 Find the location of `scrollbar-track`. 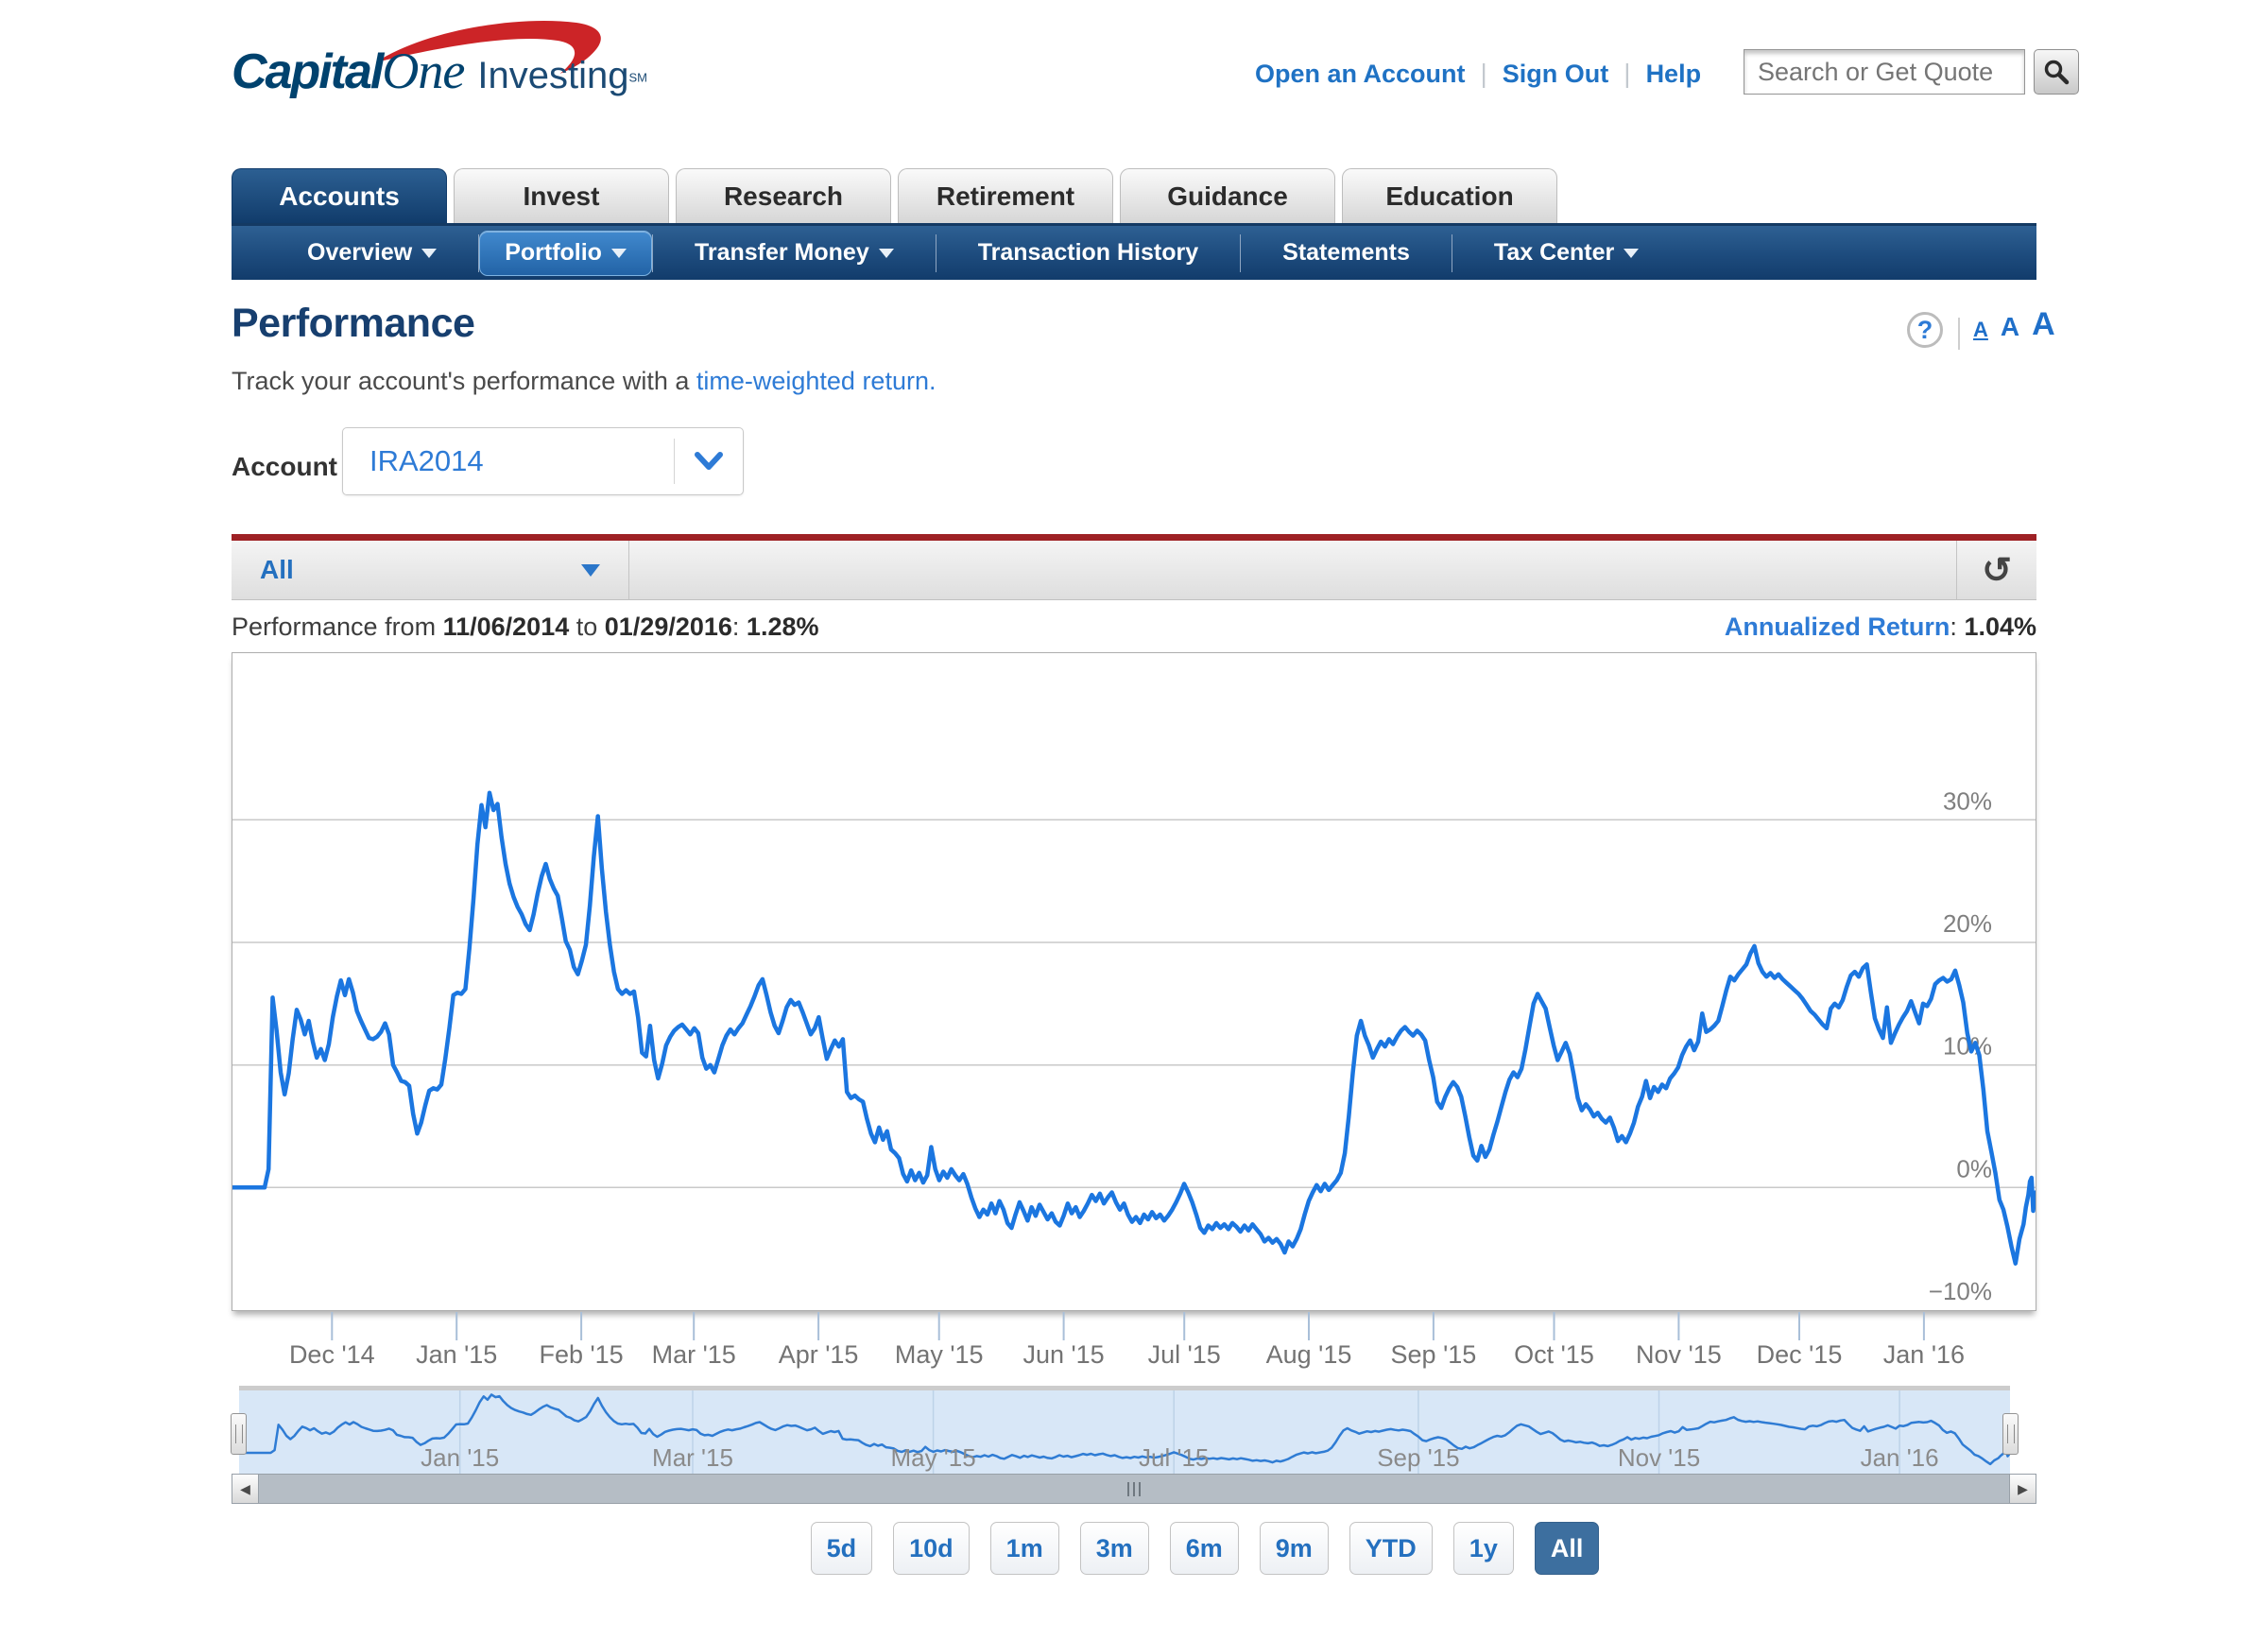

scrollbar-track is located at coordinates (1134, 1489).